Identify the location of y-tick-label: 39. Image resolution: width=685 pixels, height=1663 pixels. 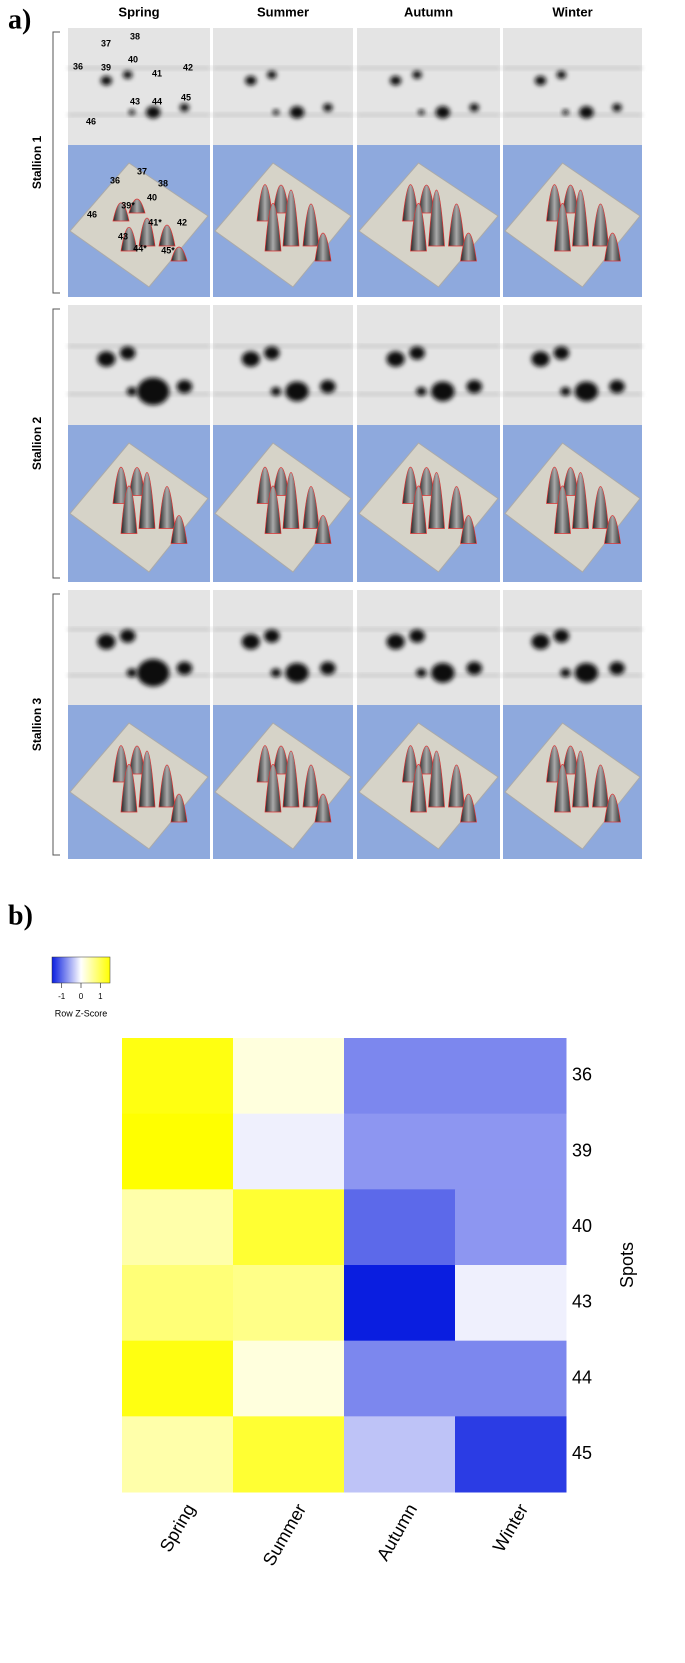
(582, 1150).